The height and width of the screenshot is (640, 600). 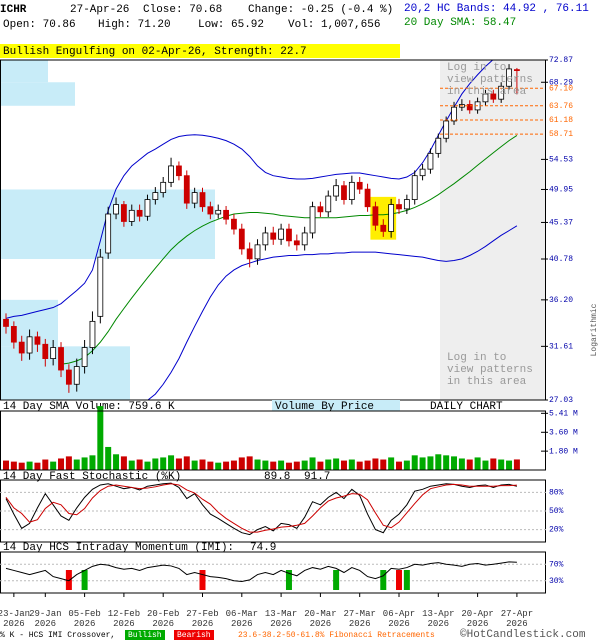 I want to click on fibonacci-label: 67.10, so click(x=561, y=88).